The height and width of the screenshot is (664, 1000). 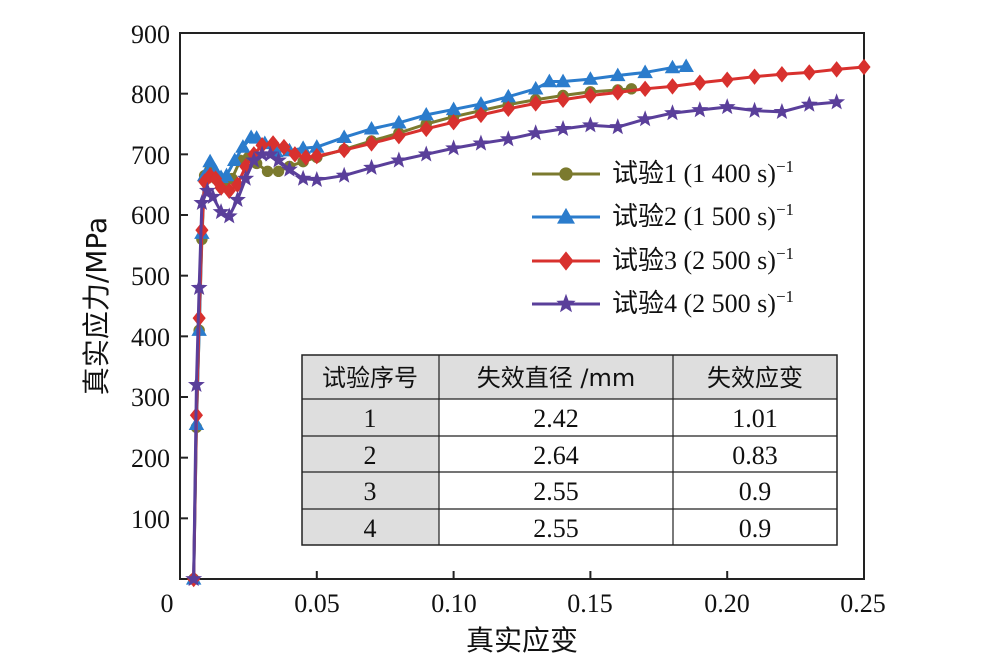 What do you see at coordinates (370, 378) in the screenshot?
I see `table-header-cell: 试验序号` at bounding box center [370, 378].